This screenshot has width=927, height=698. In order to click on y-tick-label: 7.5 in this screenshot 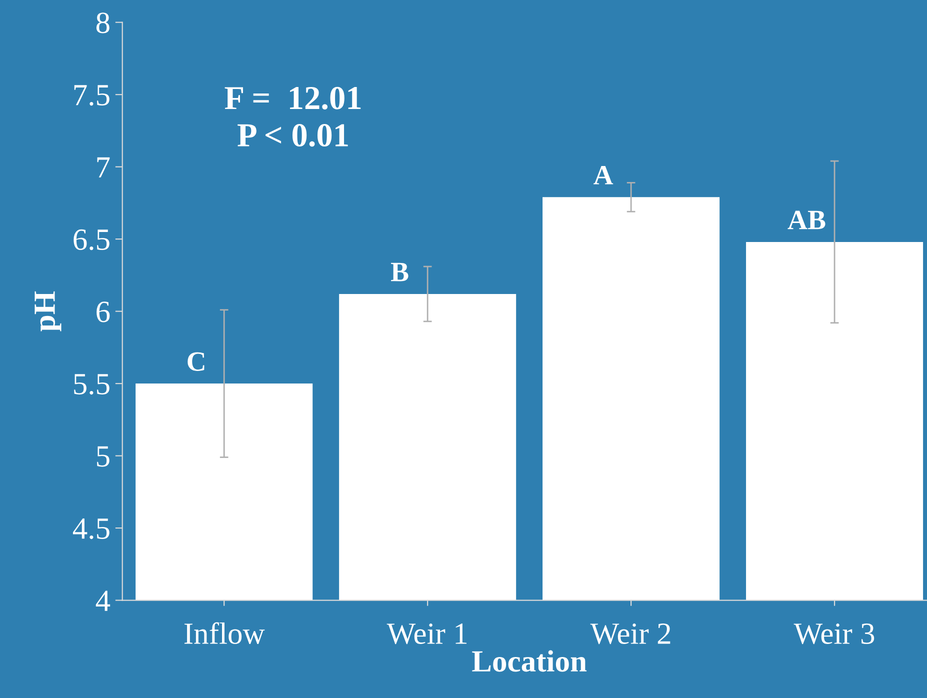, I will do `click(92, 95)`.